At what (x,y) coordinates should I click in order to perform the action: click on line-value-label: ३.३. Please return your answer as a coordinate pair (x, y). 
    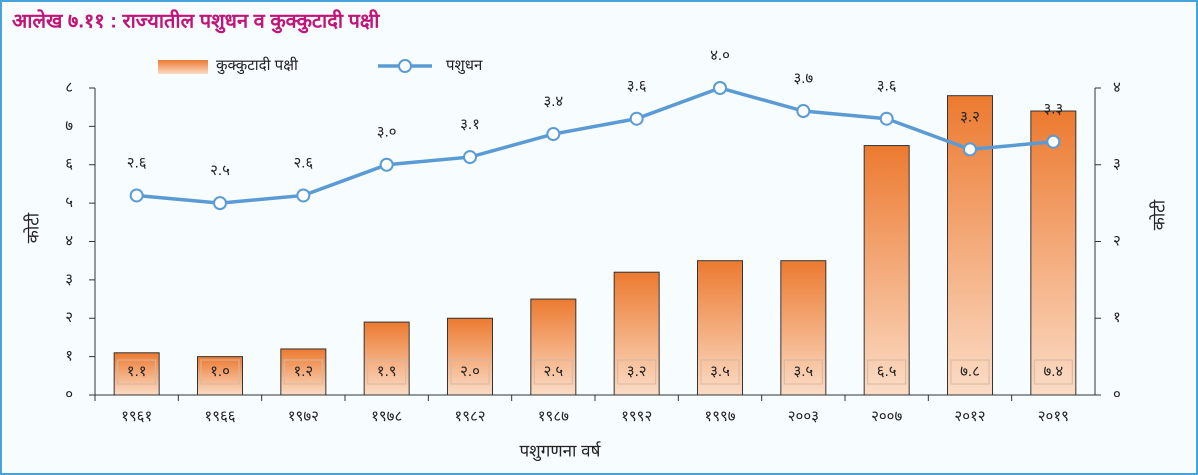
    Looking at the image, I should click on (1053, 109).